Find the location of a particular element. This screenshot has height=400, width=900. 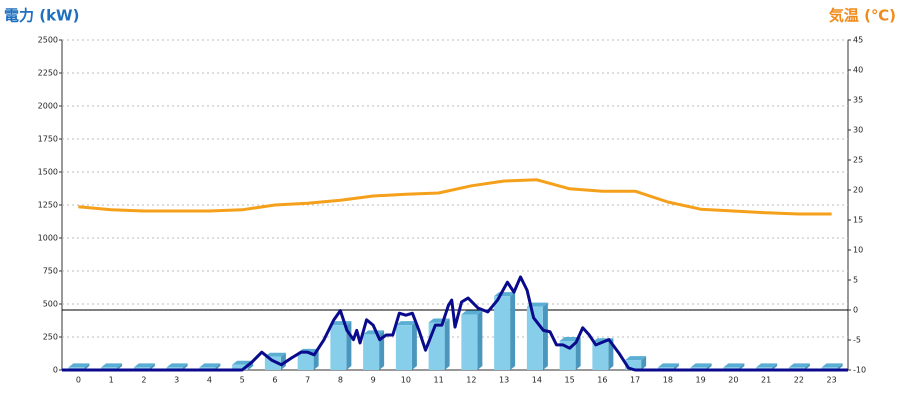

x-tick-label: 4 is located at coordinates (209, 380).